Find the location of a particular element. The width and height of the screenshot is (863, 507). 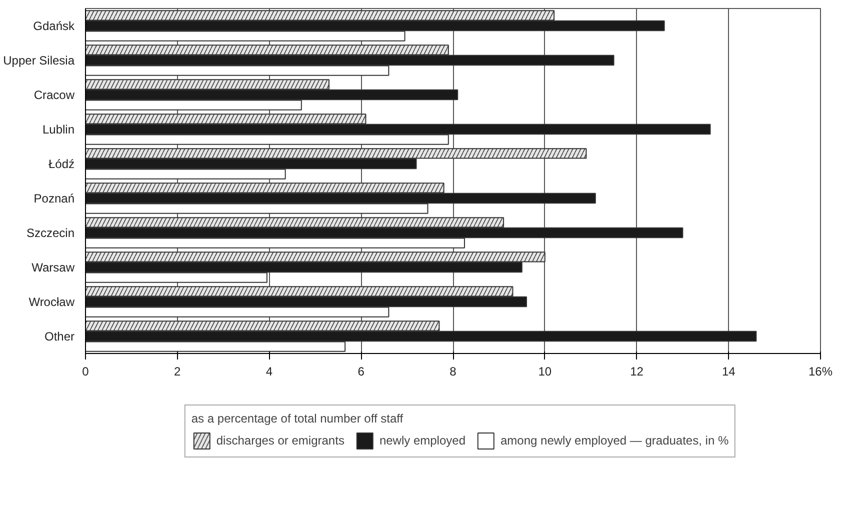

y-tick-label: Poznań is located at coordinates (54, 198).